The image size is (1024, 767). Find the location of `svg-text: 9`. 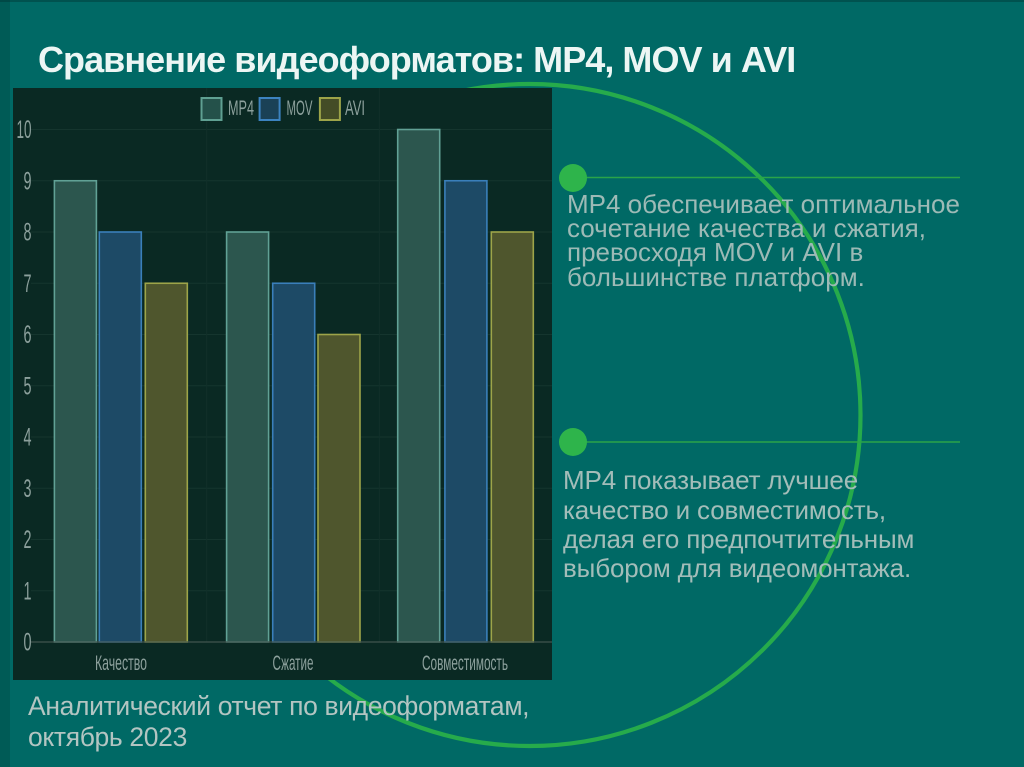

svg-text: 9 is located at coordinates (28, 181).